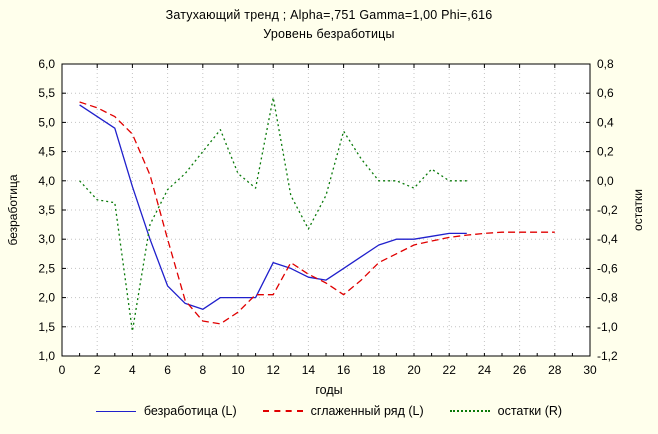  I want to click on y-left-tick-label: 1,5, so click(46, 327).